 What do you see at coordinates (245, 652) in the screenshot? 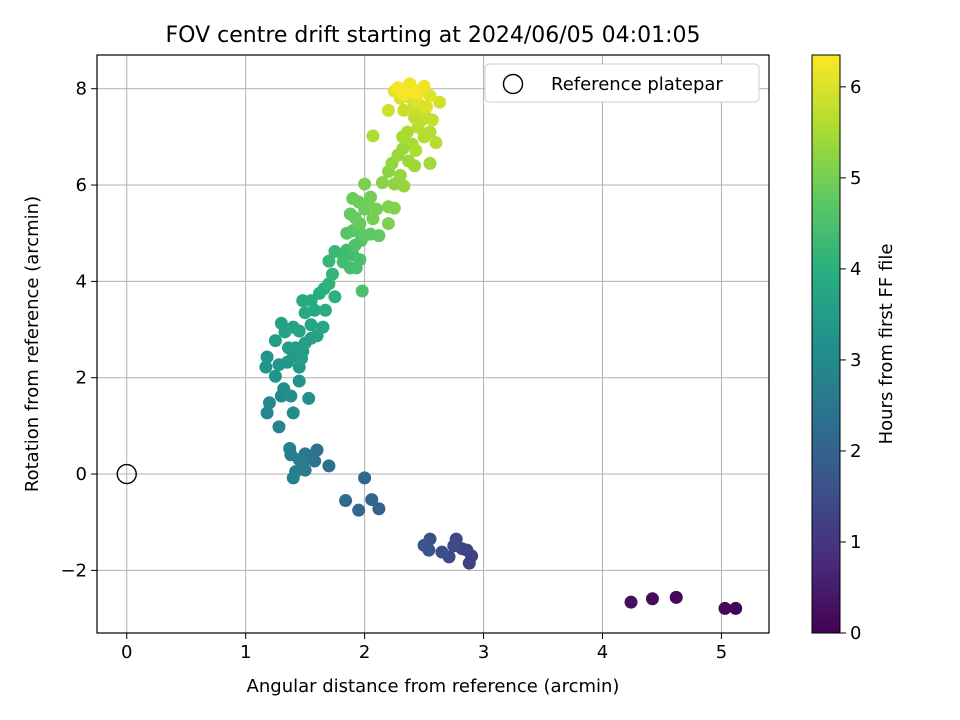
I see `x-tick-label: 1` at bounding box center [245, 652].